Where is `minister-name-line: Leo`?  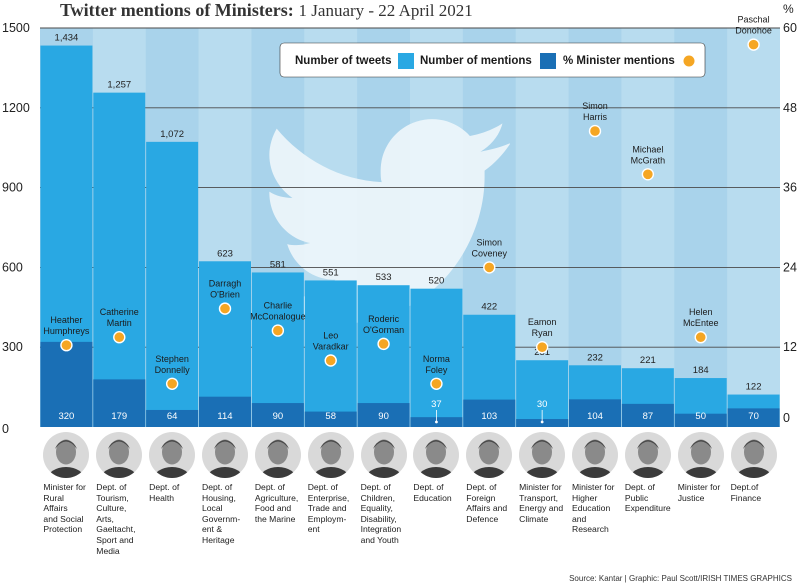
minister-name-line: Leo is located at coordinates (330, 336).